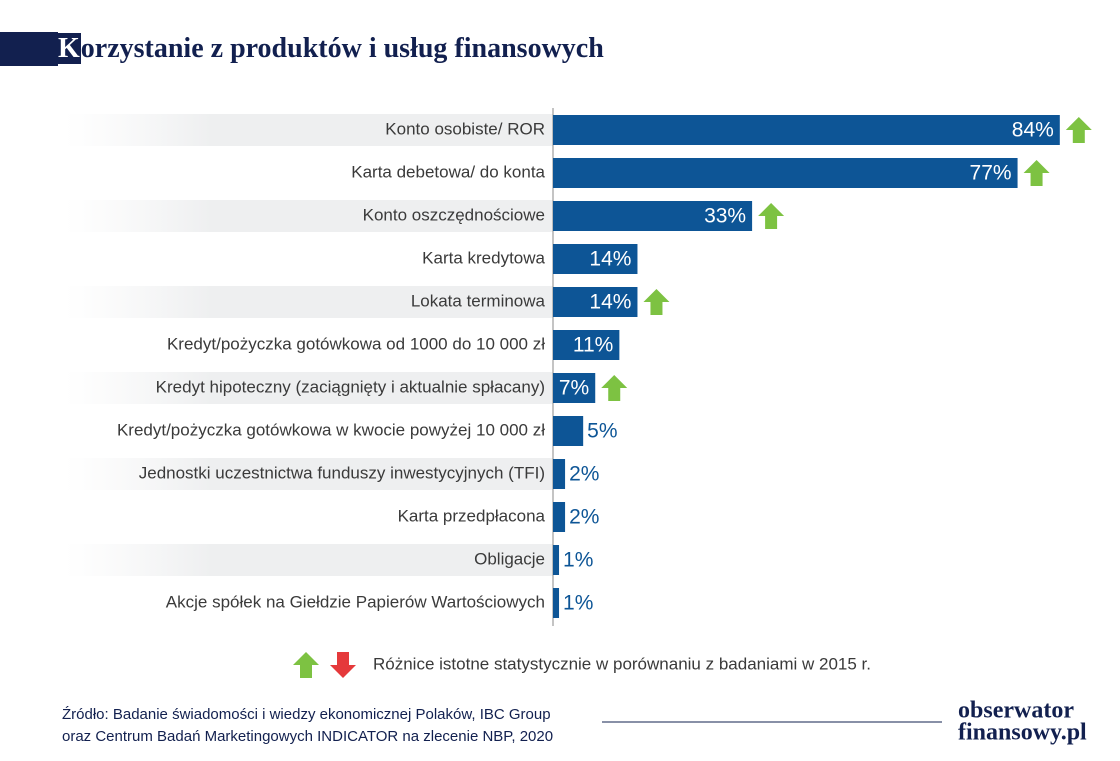  I want to click on value-label: 5%, so click(602, 431).